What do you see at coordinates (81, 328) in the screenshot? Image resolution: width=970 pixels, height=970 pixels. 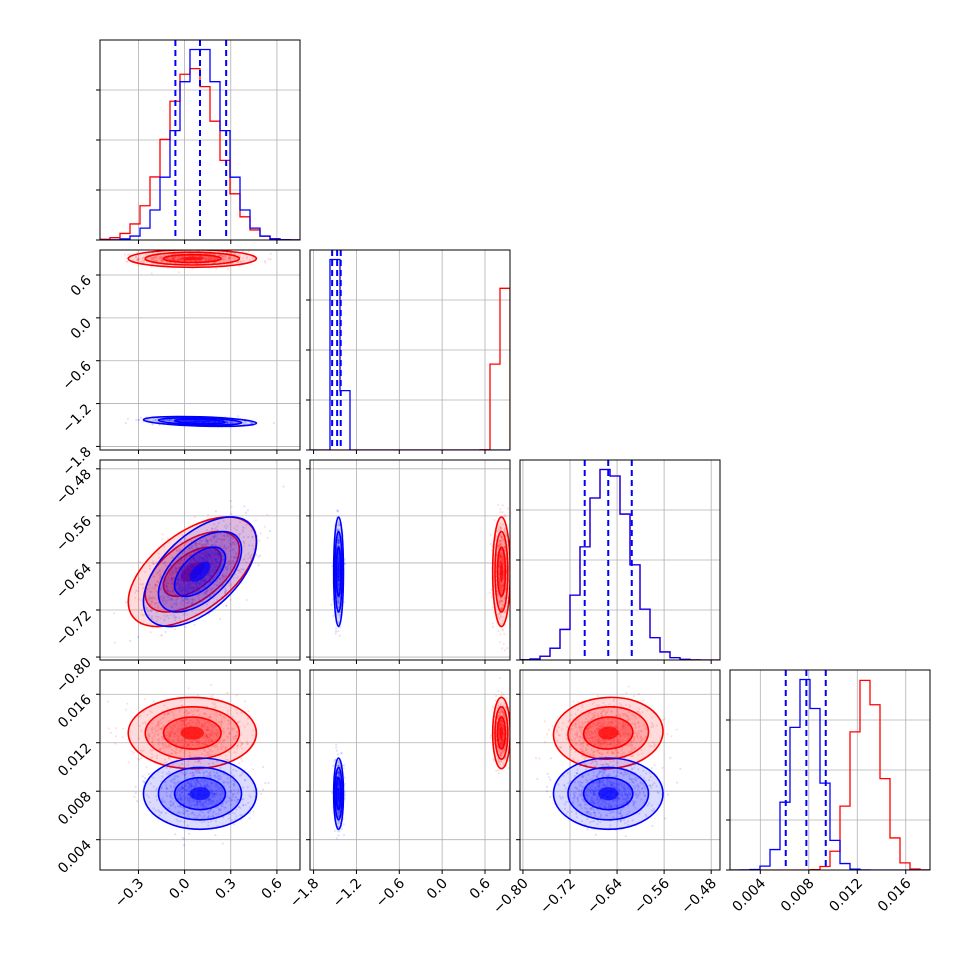 I see `y-tick-label: 0.0` at bounding box center [81, 328].